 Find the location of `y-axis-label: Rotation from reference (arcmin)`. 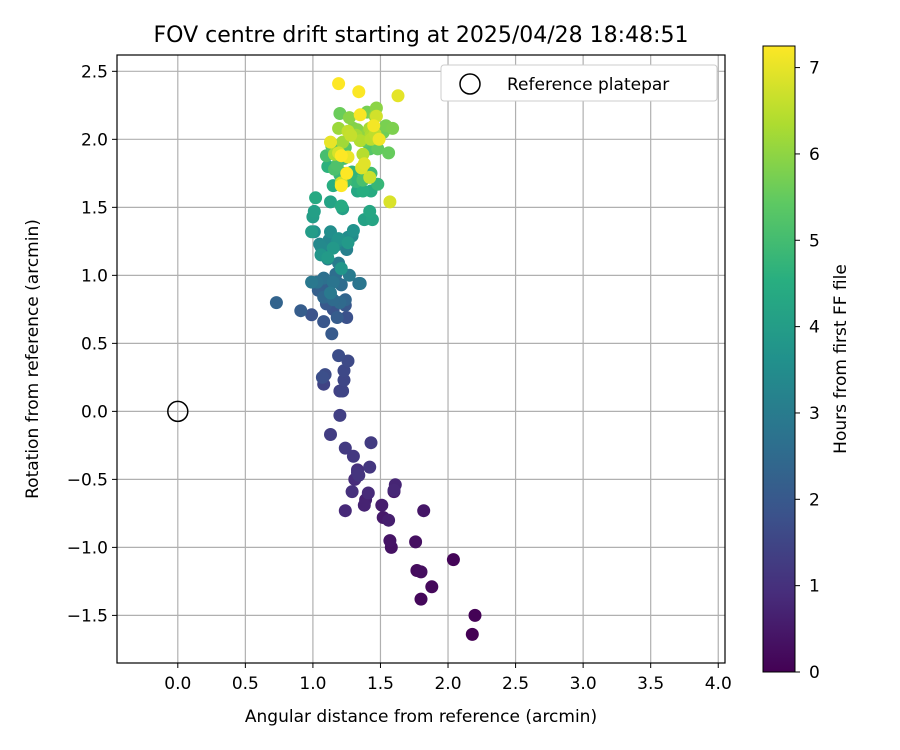

y-axis-label: Rotation from reference (arcmin) is located at coordinates (33, 359).